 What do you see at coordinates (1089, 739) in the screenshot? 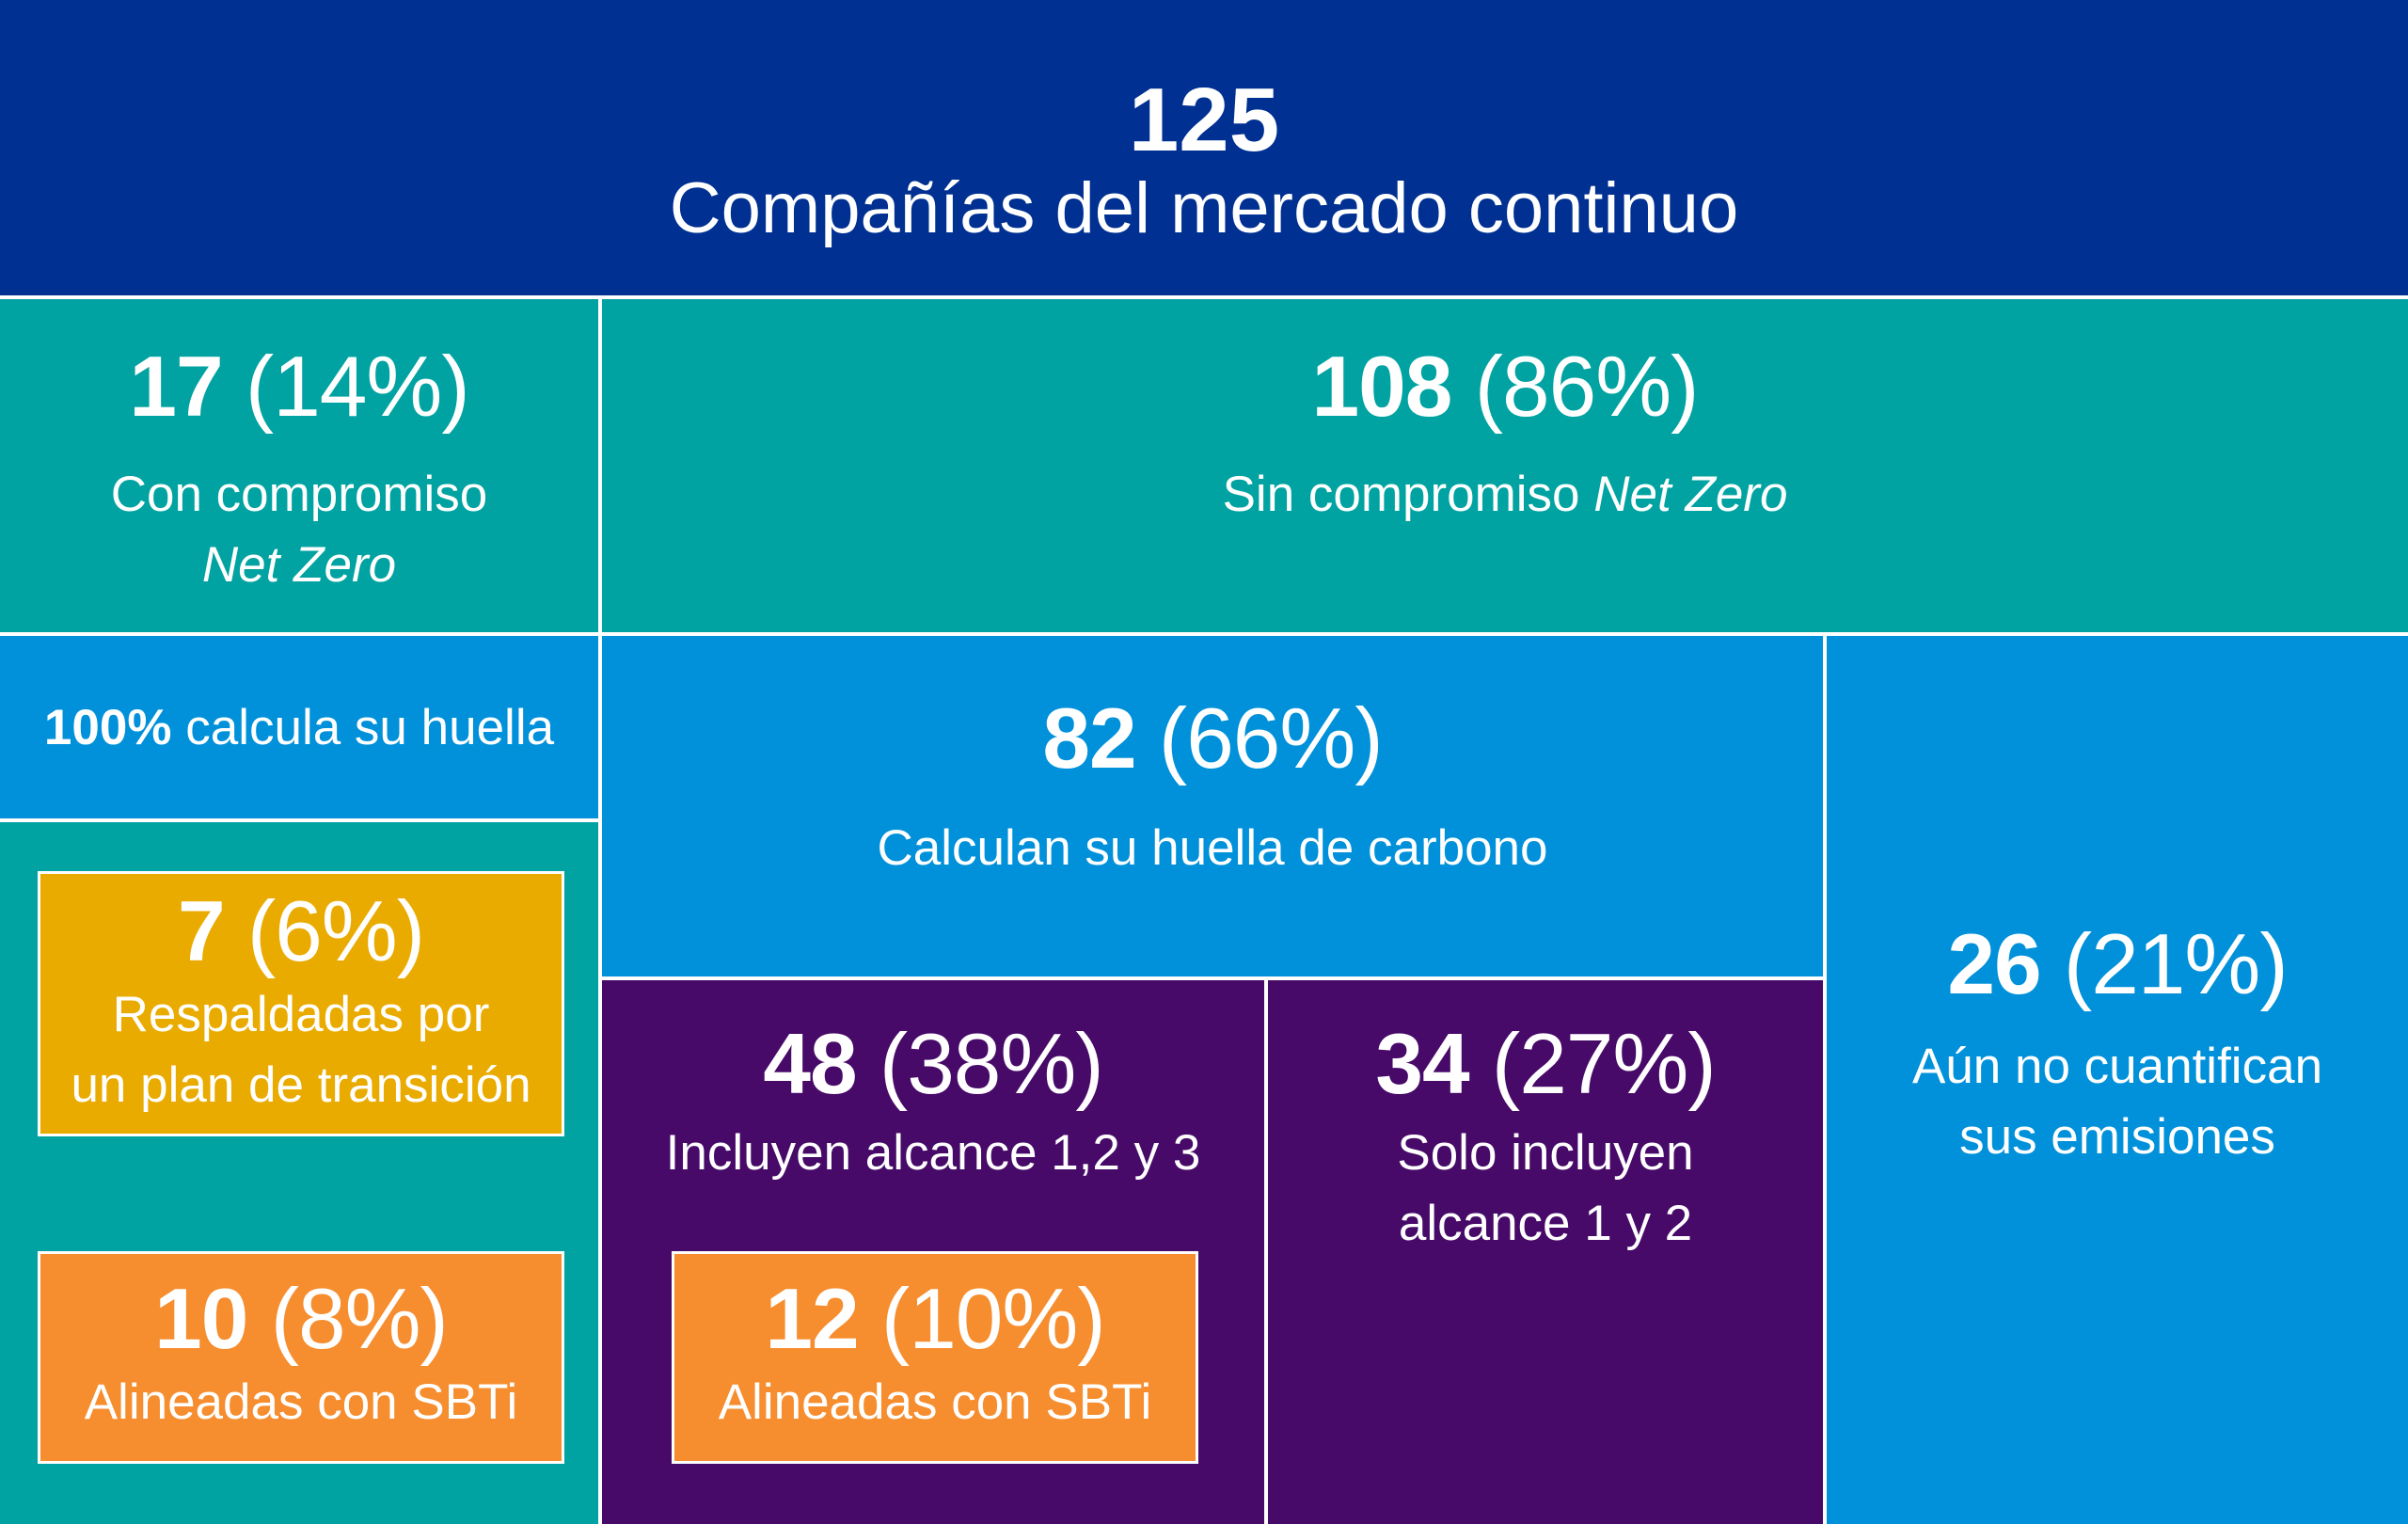
I see `calc-footprint-number: 82` at bounding box center [1089, 739].